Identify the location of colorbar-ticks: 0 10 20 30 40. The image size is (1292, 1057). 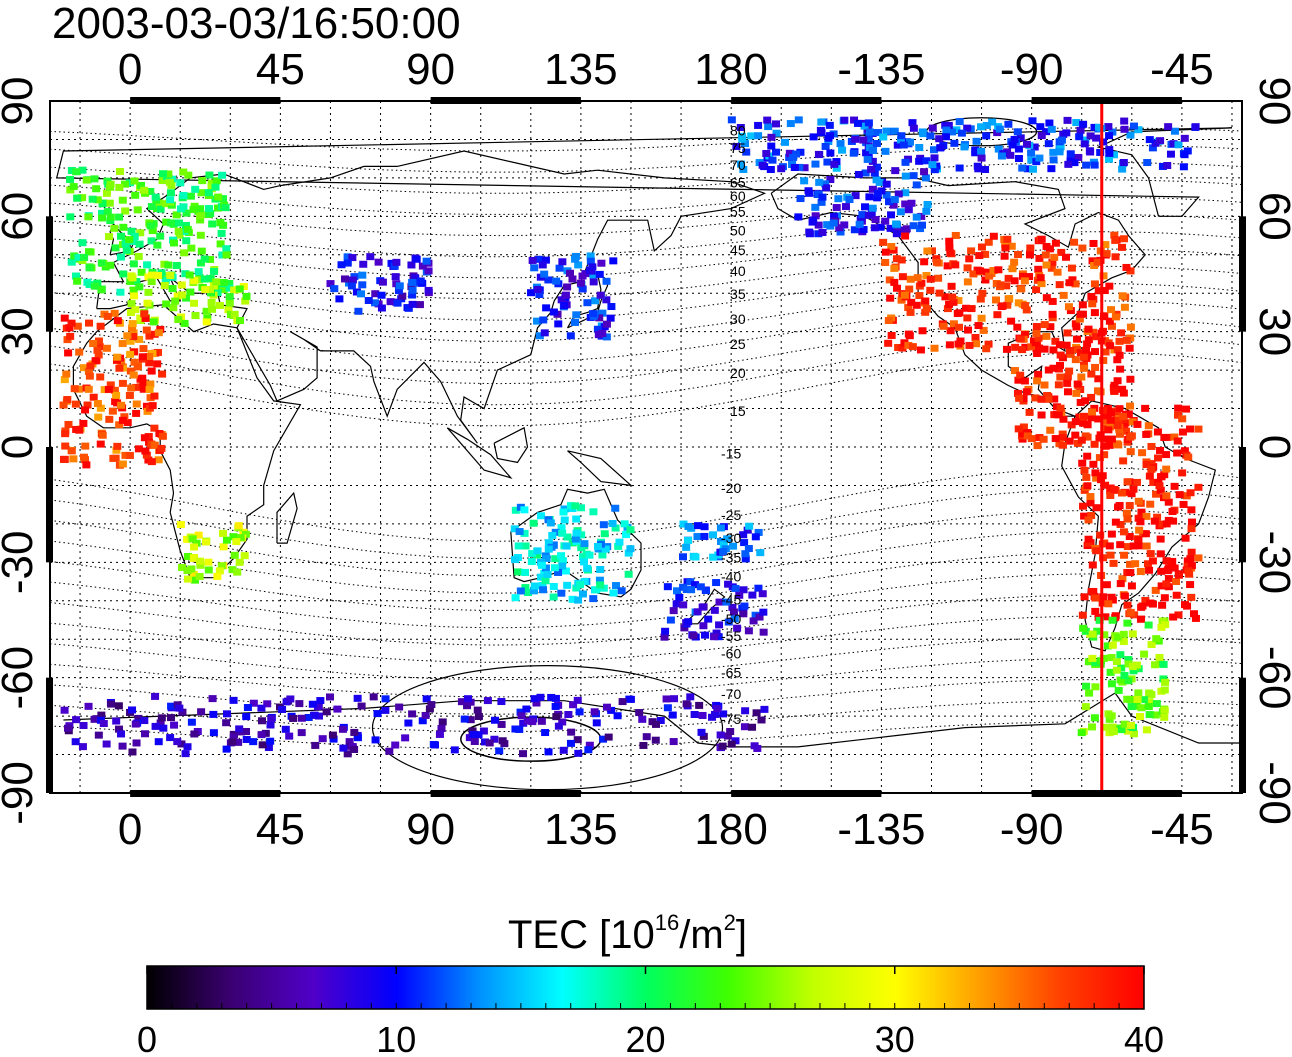
(650, 1011).